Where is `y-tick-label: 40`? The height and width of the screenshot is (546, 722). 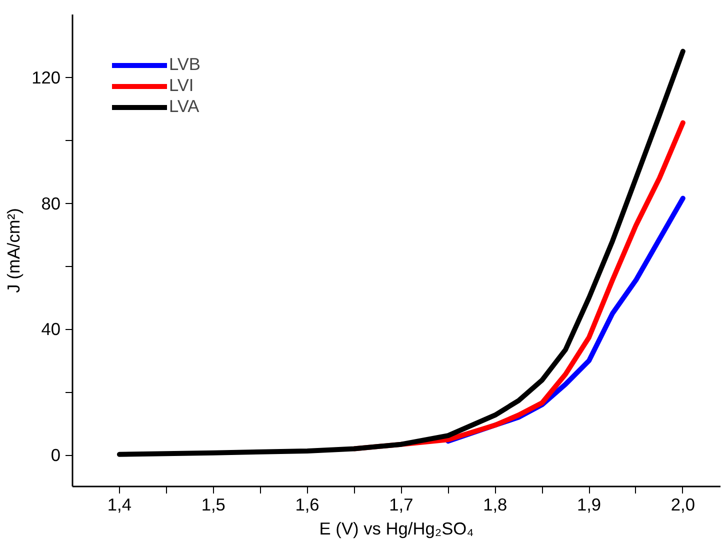 y-tick-label: 40 is located at coordinates (51, 329).